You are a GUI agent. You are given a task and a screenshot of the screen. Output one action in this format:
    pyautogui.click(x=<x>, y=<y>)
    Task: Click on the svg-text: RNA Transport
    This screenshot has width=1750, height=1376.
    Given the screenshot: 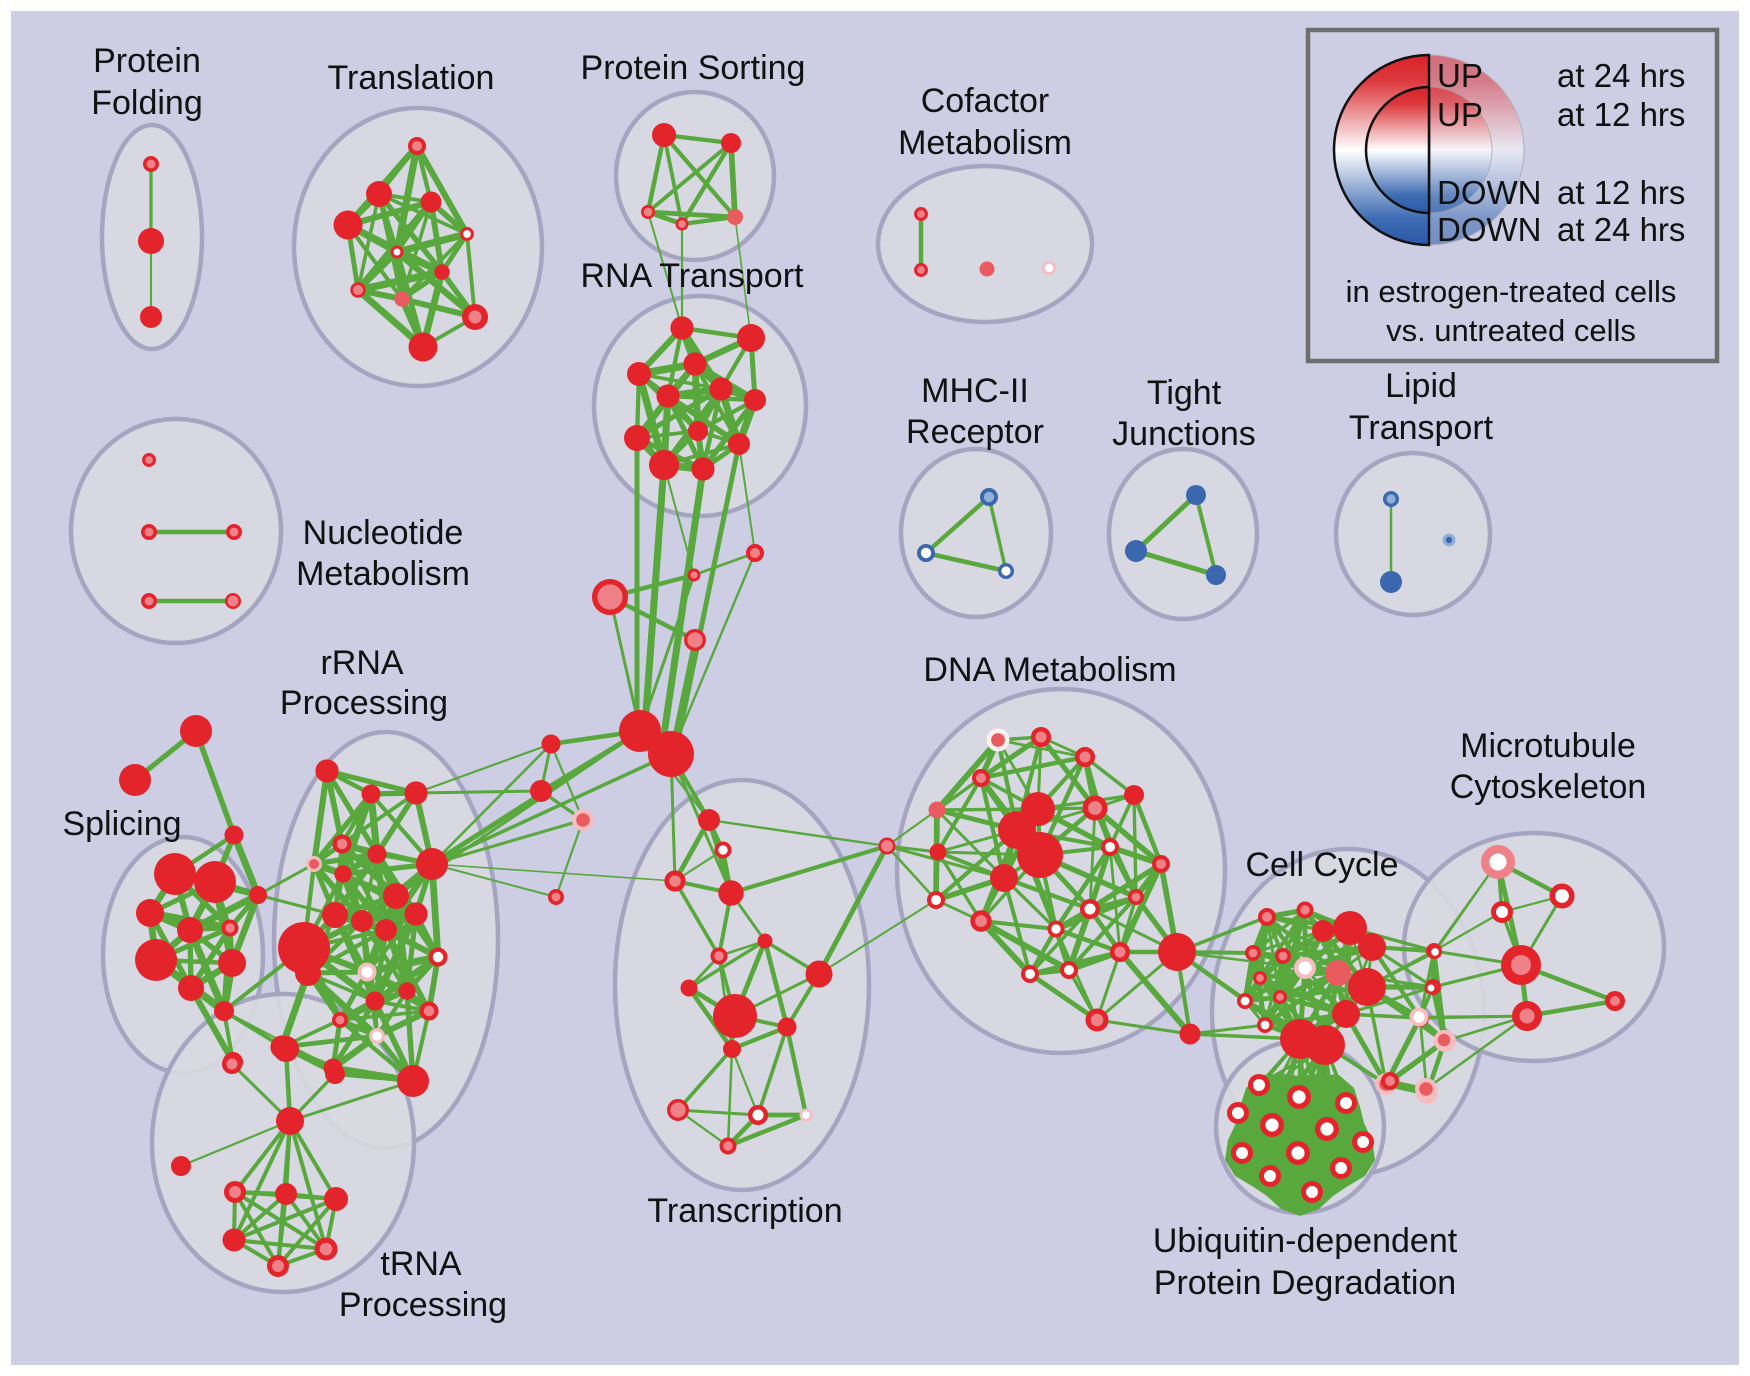 What is the action you would take?
    pyautogui.click(x=693, y=276)
    